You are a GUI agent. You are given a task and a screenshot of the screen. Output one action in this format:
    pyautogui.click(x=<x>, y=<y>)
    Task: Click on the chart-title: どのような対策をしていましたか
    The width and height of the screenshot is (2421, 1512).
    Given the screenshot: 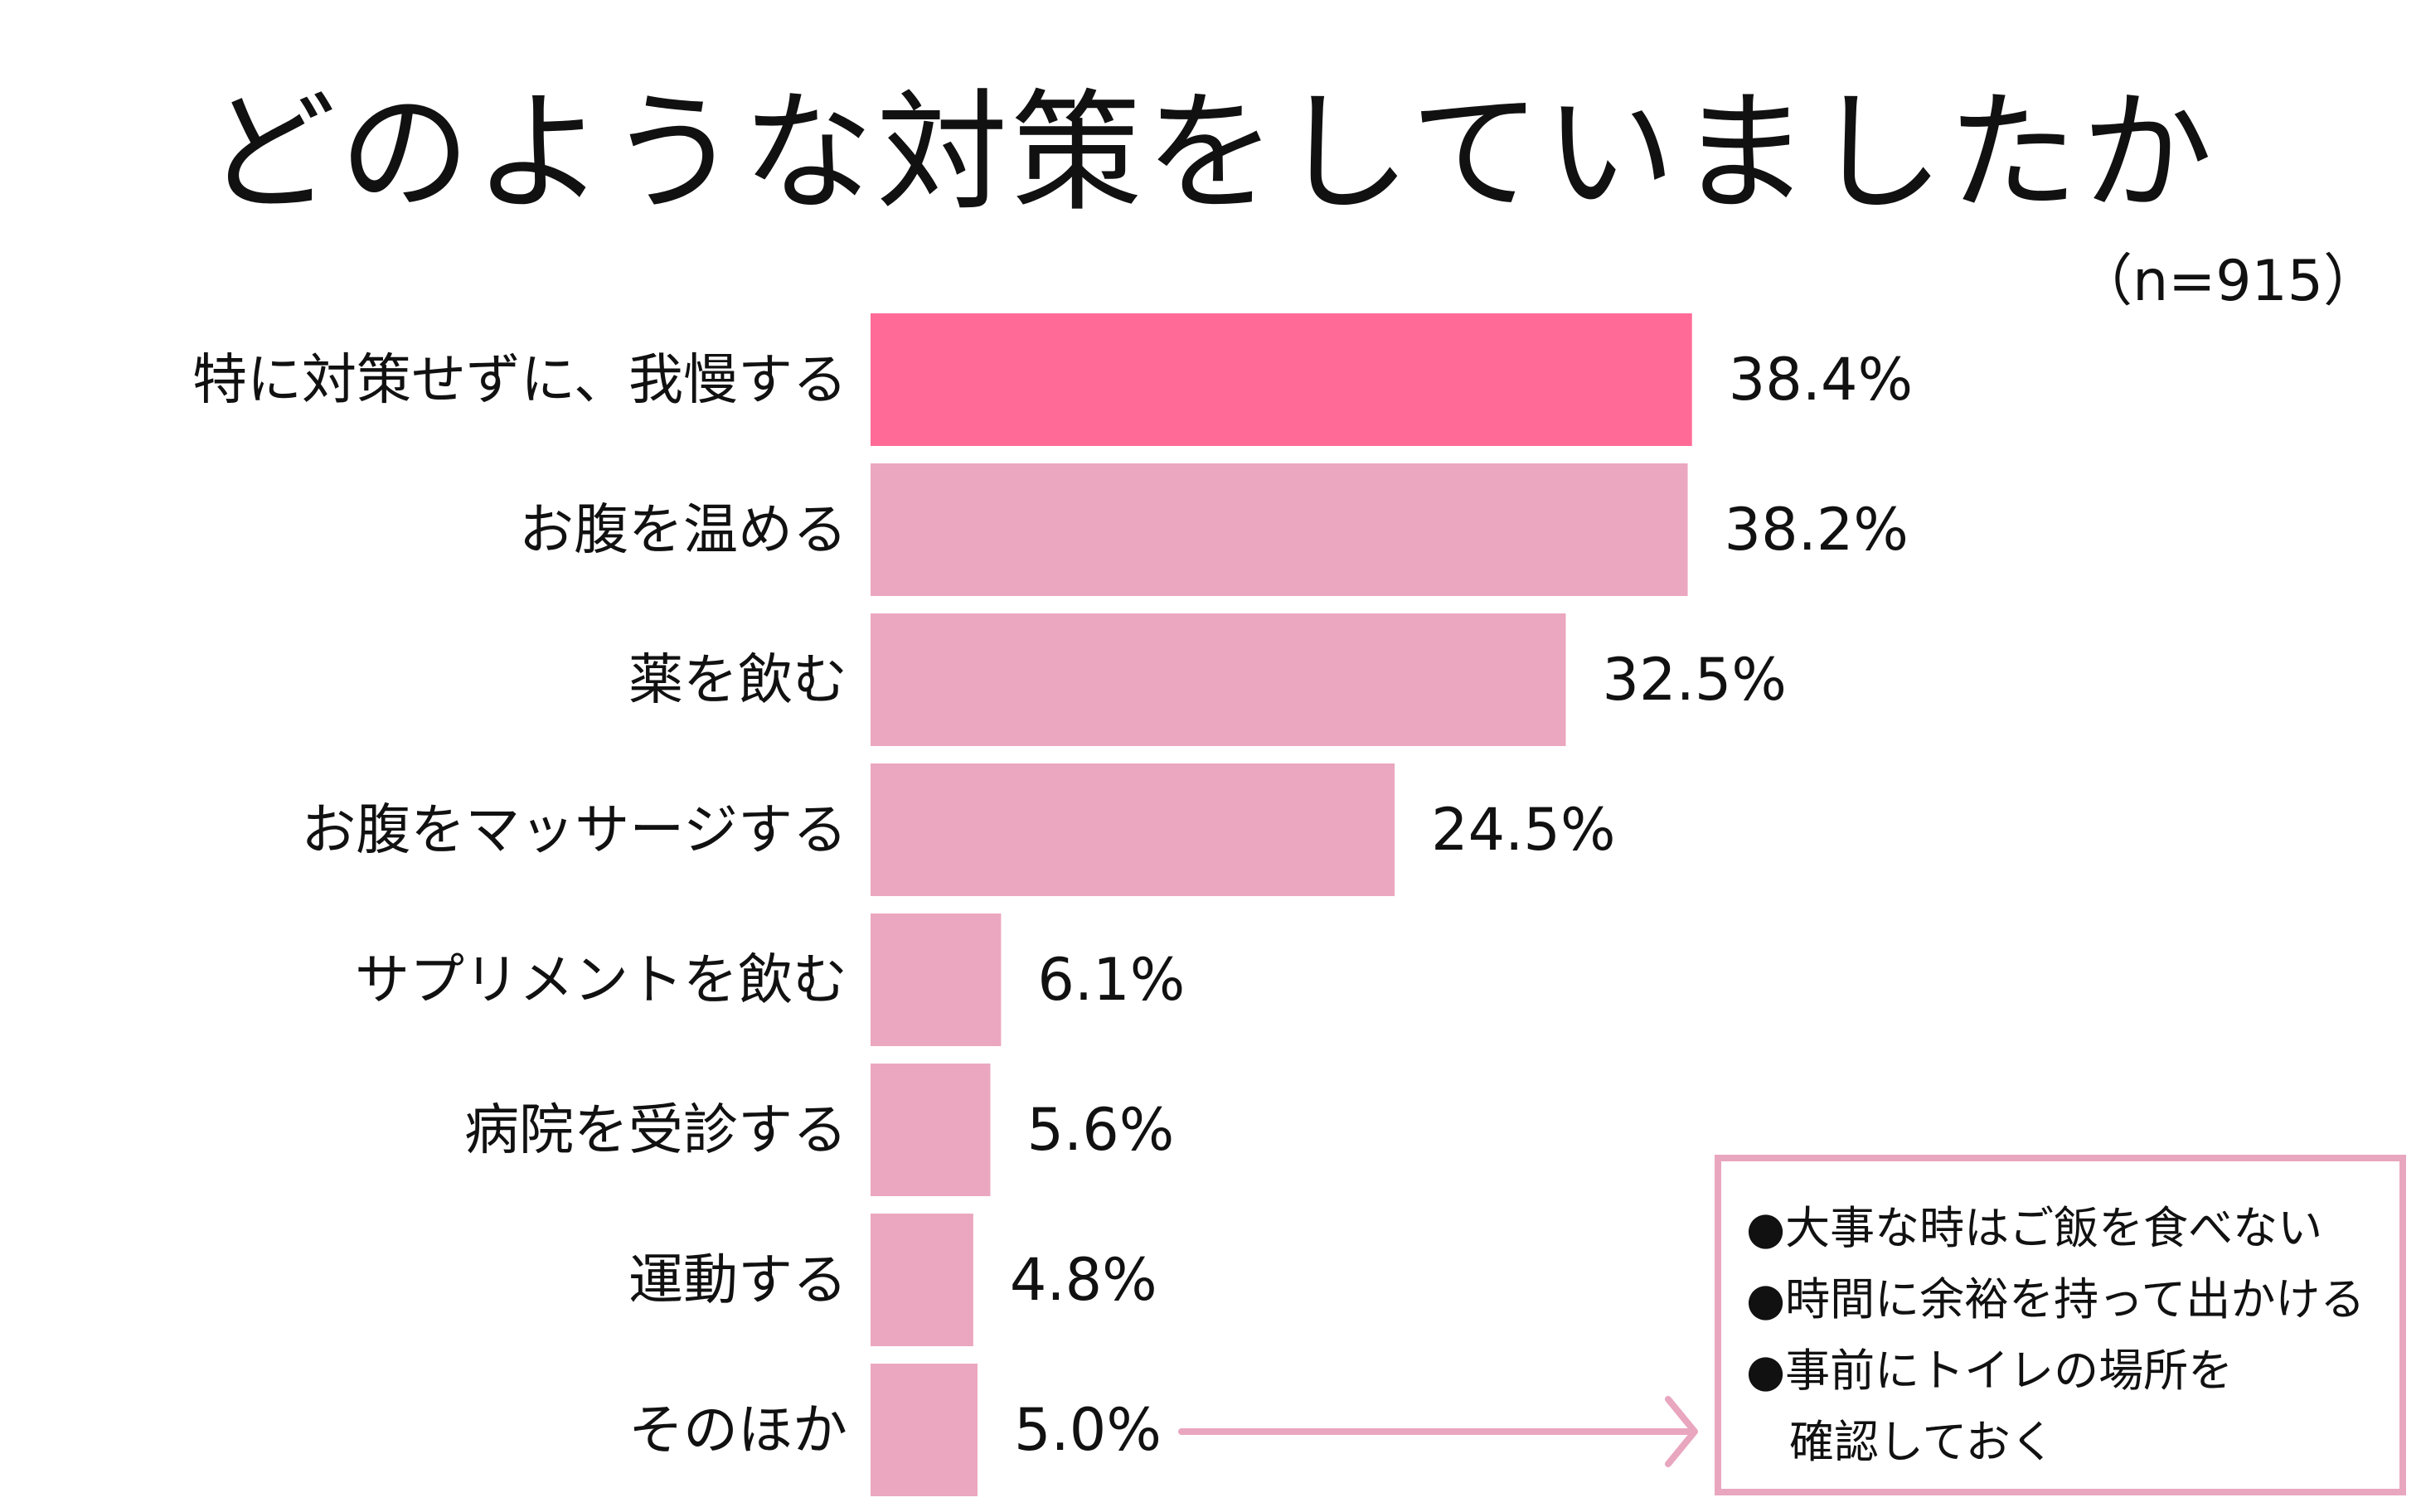 What is the action you would take?
    pyautogui.click(x=1210, y=153)
    